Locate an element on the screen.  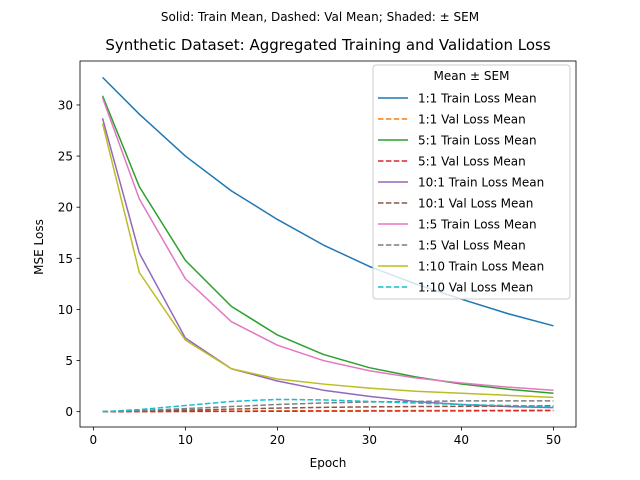
x-tick-label: 20 is located at coordinates (277, 440).